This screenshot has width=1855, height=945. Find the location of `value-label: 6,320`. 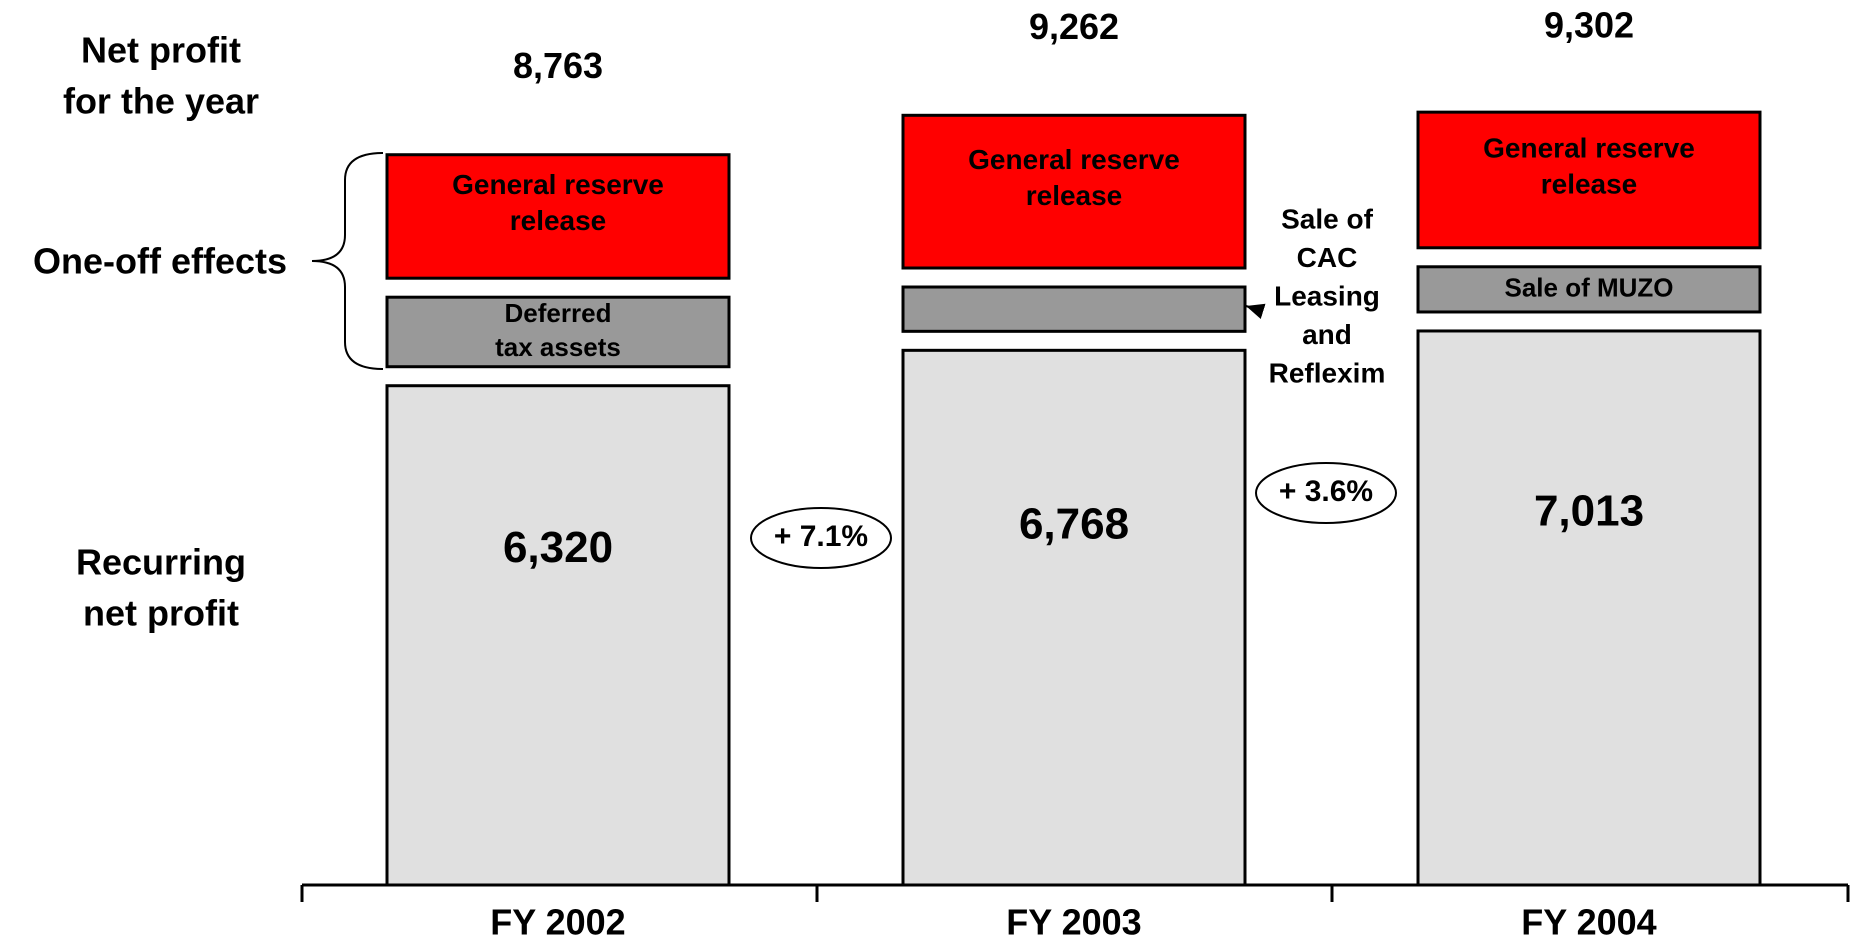

value-label: 6,320 is located at coordinates (558, 547).